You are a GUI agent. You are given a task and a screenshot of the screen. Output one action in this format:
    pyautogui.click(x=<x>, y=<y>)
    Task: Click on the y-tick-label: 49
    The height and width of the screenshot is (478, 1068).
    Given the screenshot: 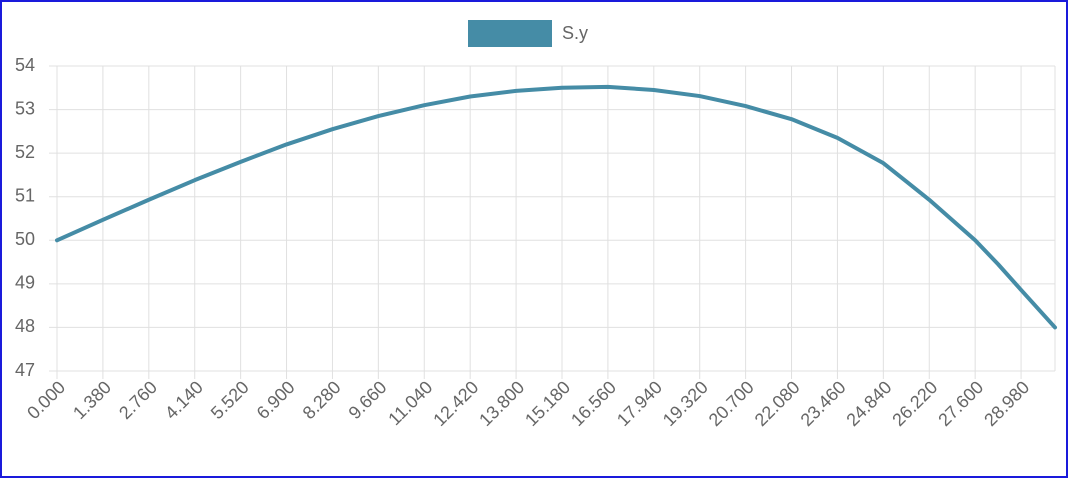 What is the action you would take?
    pyautogui.click(x=25, y=283)
    